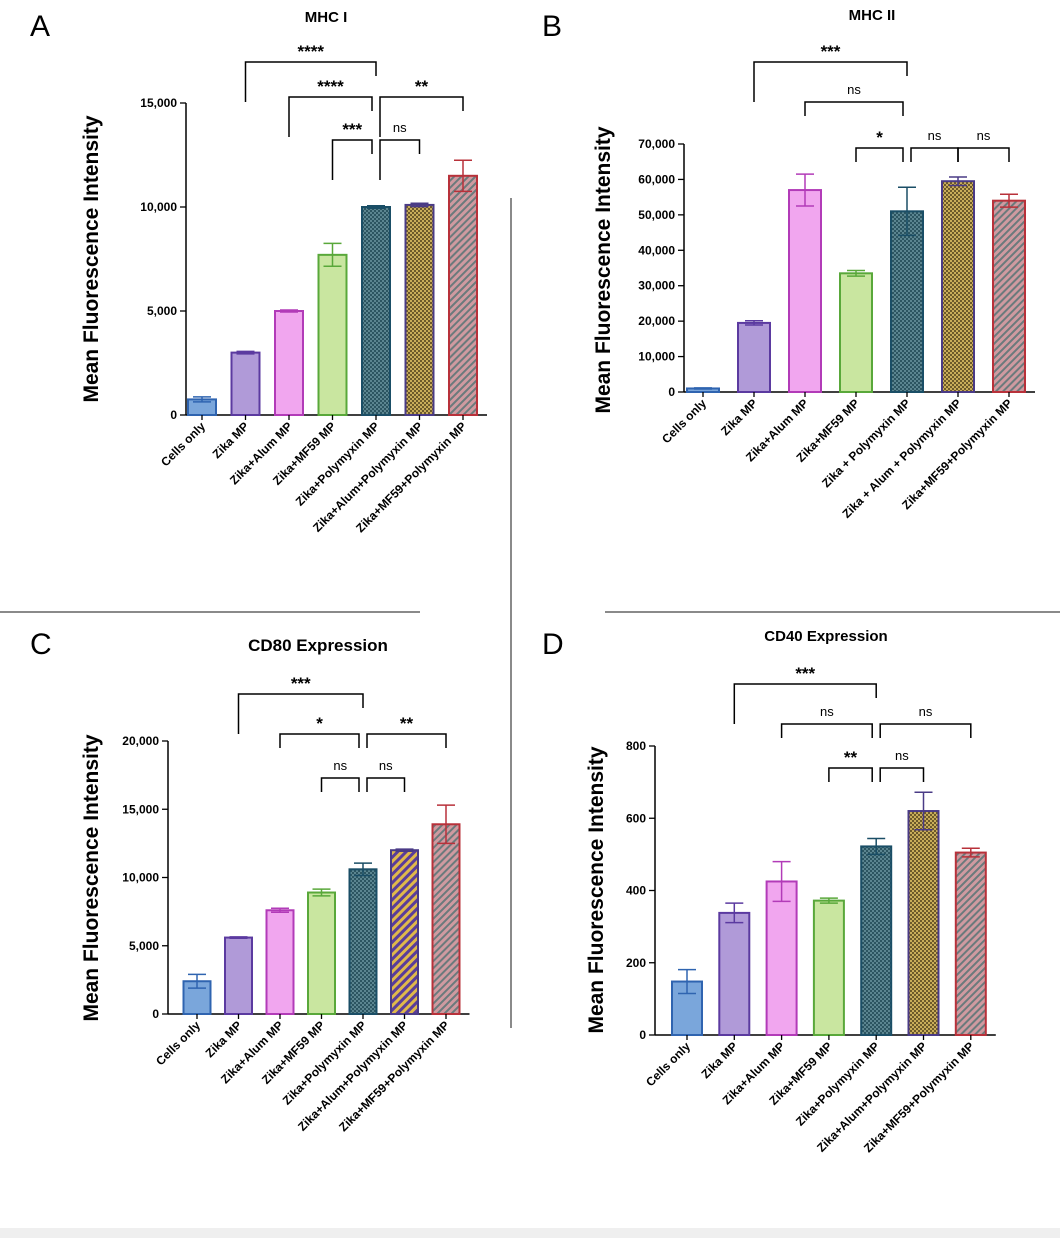  What do you see at coordinates (530, 1233) in the screenshot?
I see `footer-strip` at bounding box center [530, 1233].